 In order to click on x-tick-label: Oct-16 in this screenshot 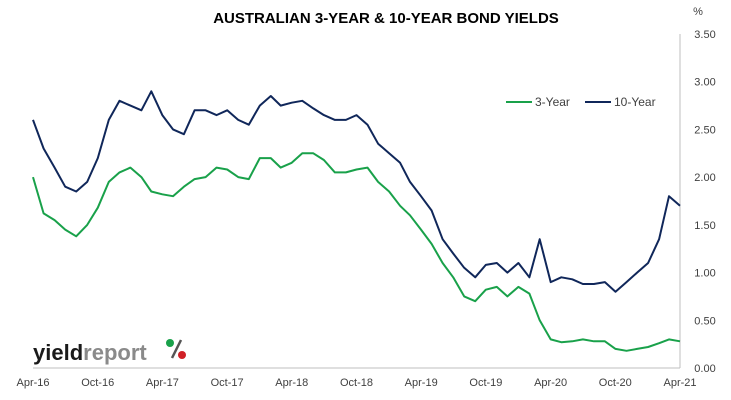, I will do `click(97, 383)`.